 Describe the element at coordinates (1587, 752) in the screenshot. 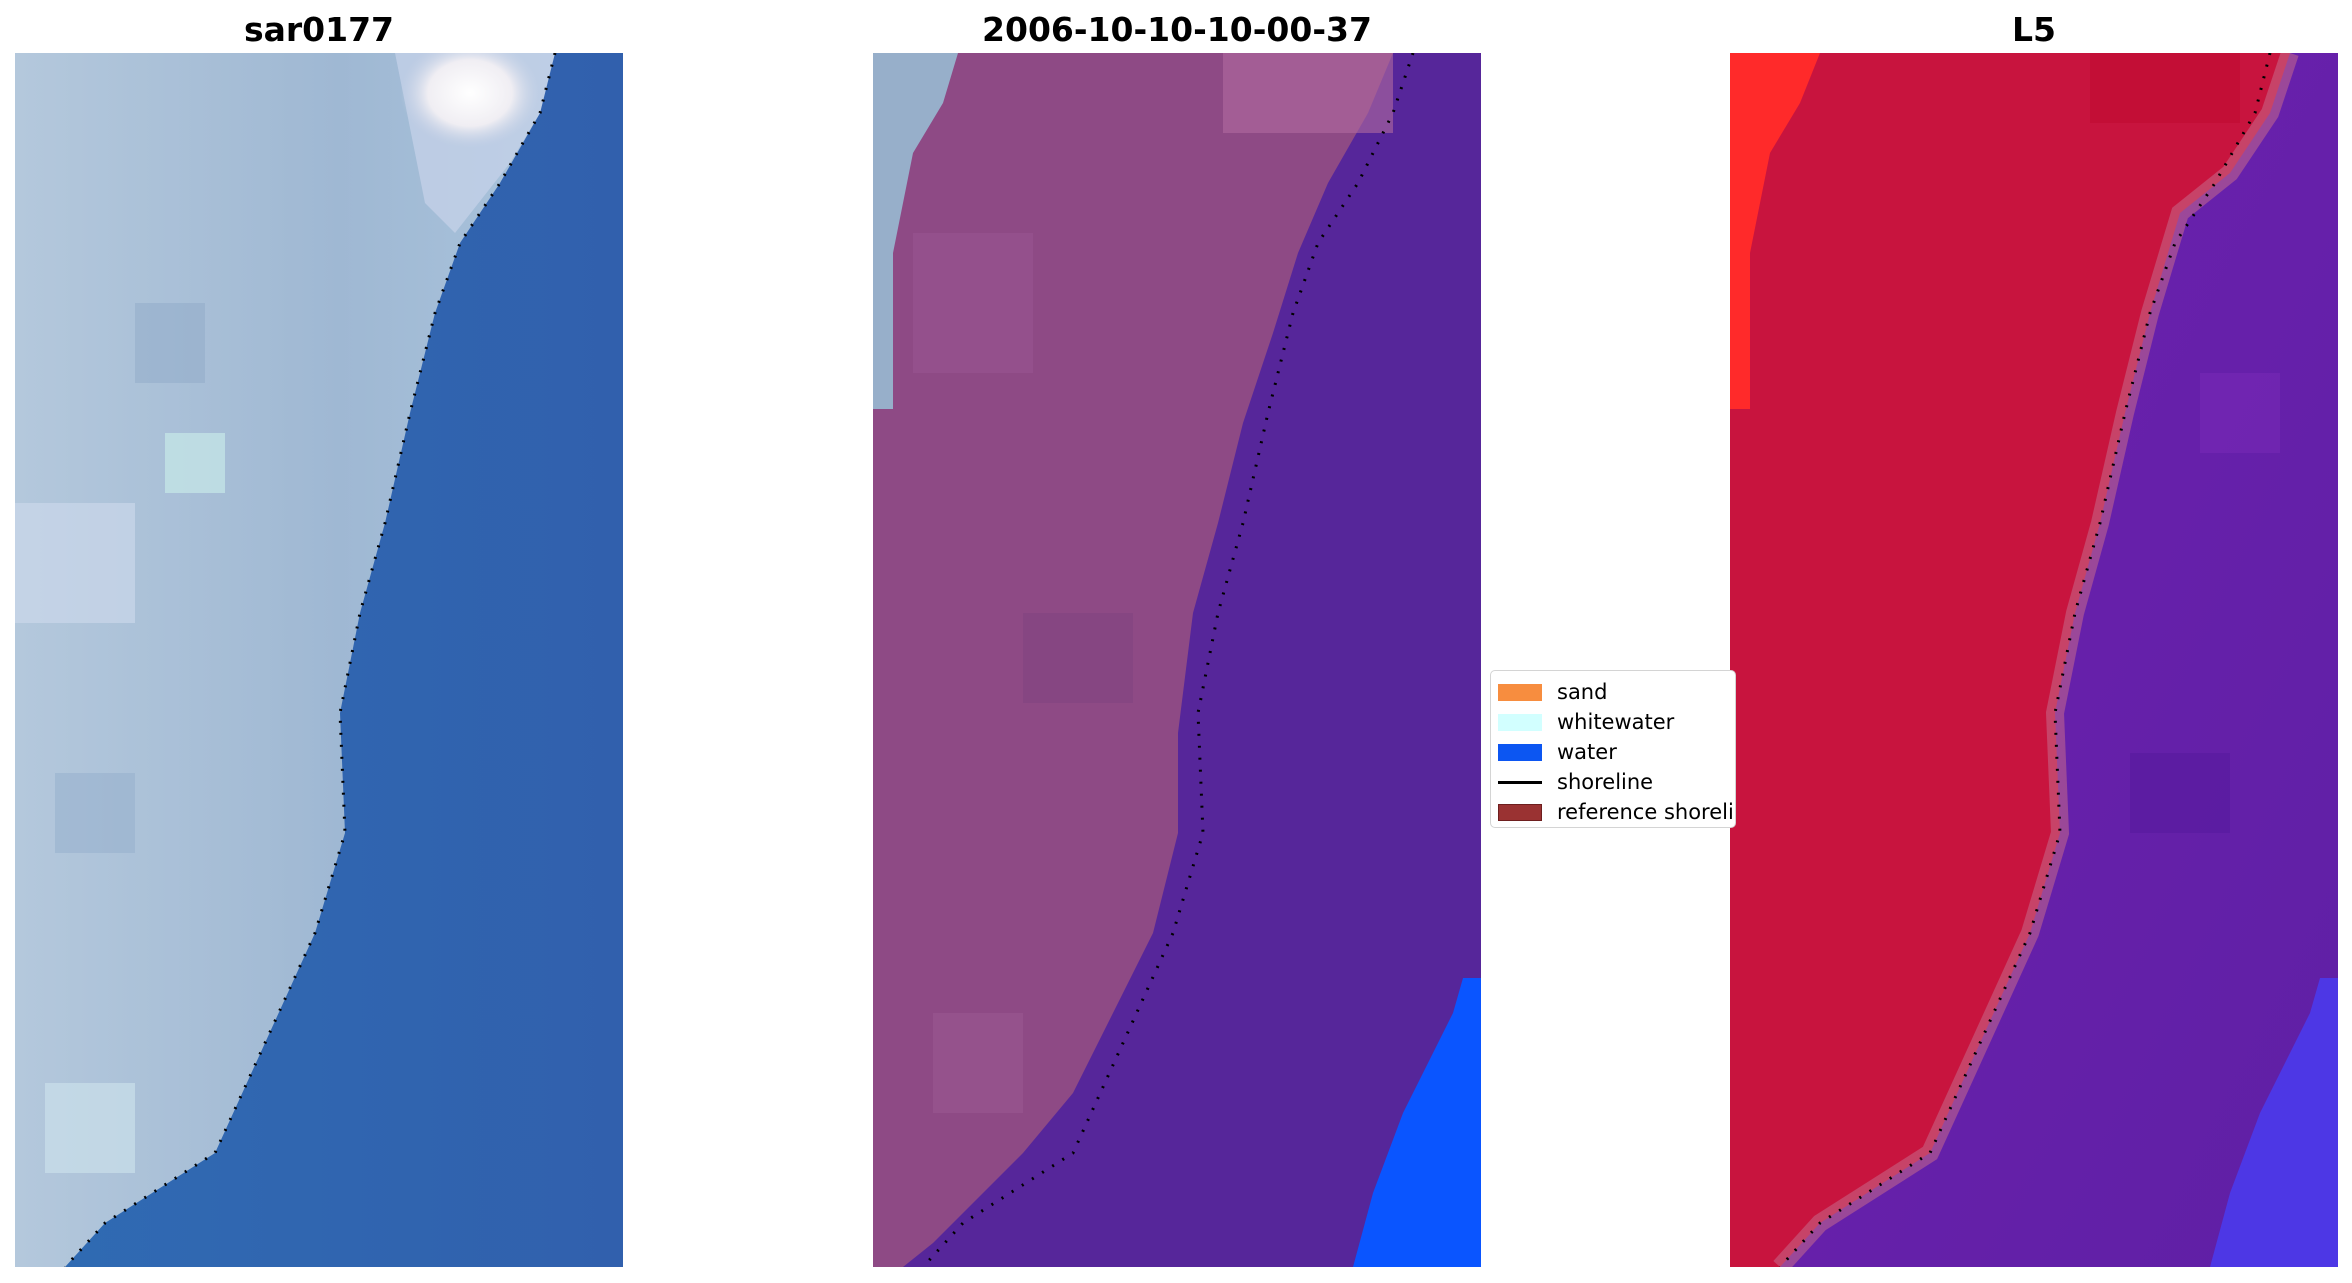

I see `legend-label-water: water` at that location.